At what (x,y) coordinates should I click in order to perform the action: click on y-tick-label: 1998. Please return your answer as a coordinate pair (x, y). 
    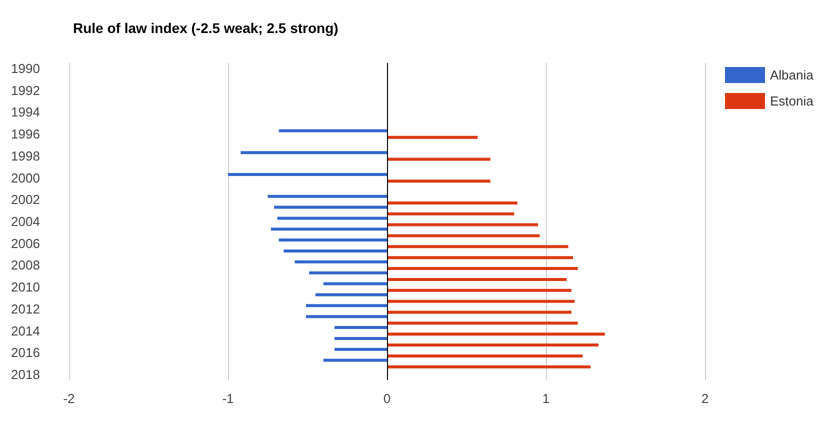
    Looking at the image, I should click on (25, 156).